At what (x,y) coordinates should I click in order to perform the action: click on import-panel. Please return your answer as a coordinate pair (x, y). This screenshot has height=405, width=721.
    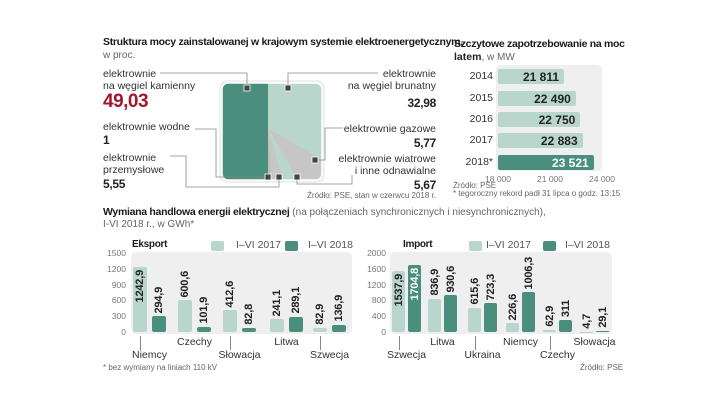
    Looking at the image, I should click on (501, 293).